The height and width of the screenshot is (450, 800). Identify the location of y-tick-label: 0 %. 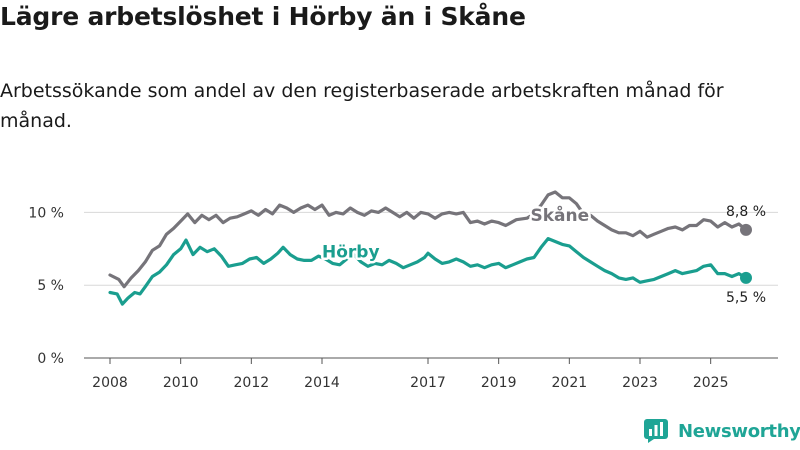
(50, 359).